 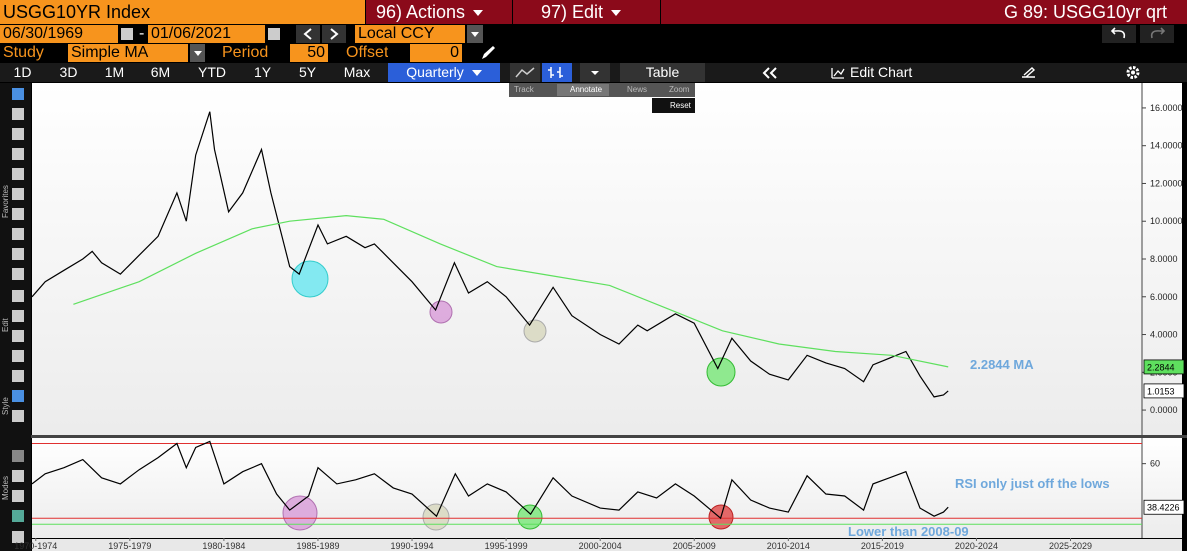 What do you see at coordinates (1164, 259) in the screenshot?
I see `y-tick-label: 8.0000` at bounding box center [1164, 259].